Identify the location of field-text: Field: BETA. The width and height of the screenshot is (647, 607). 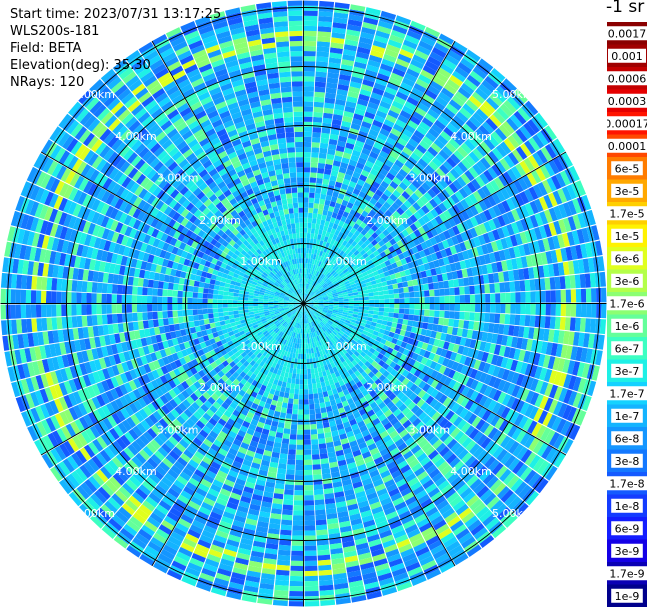
(46, 48).